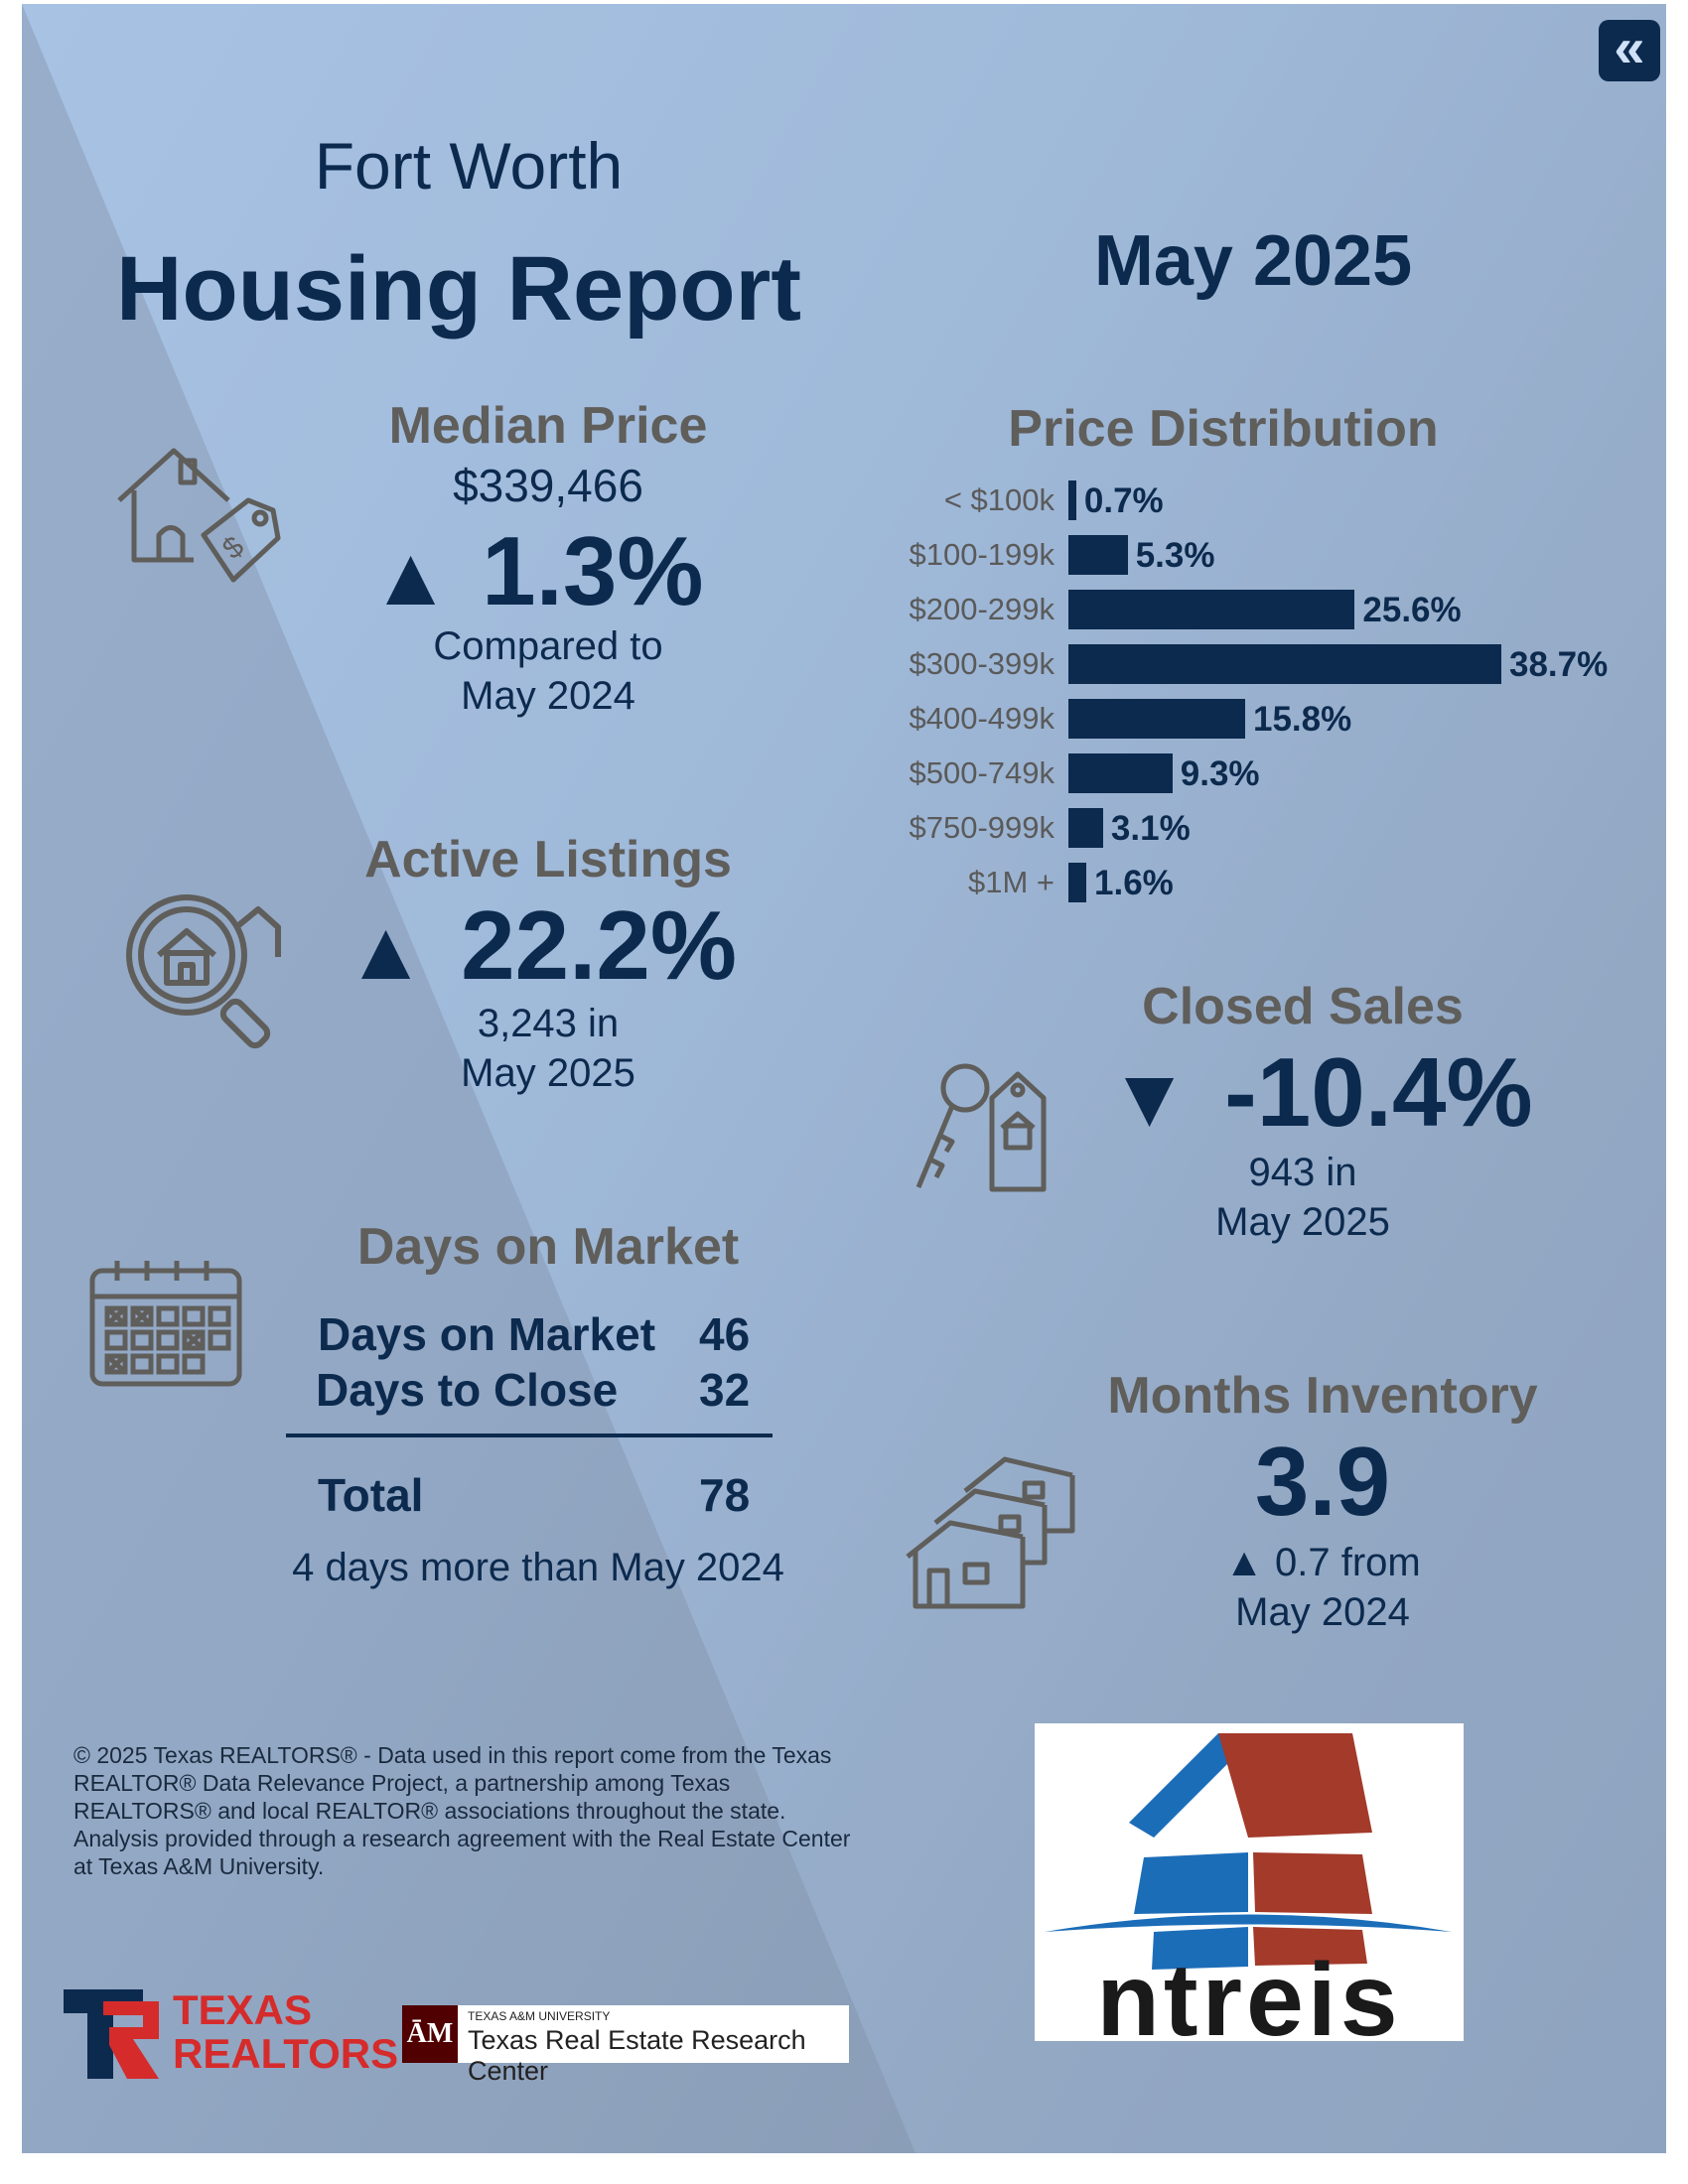 The width and height of the screenshot is (1688, 2184). I want to click on texas-realtors-mark-icon, so click(111, 2034).